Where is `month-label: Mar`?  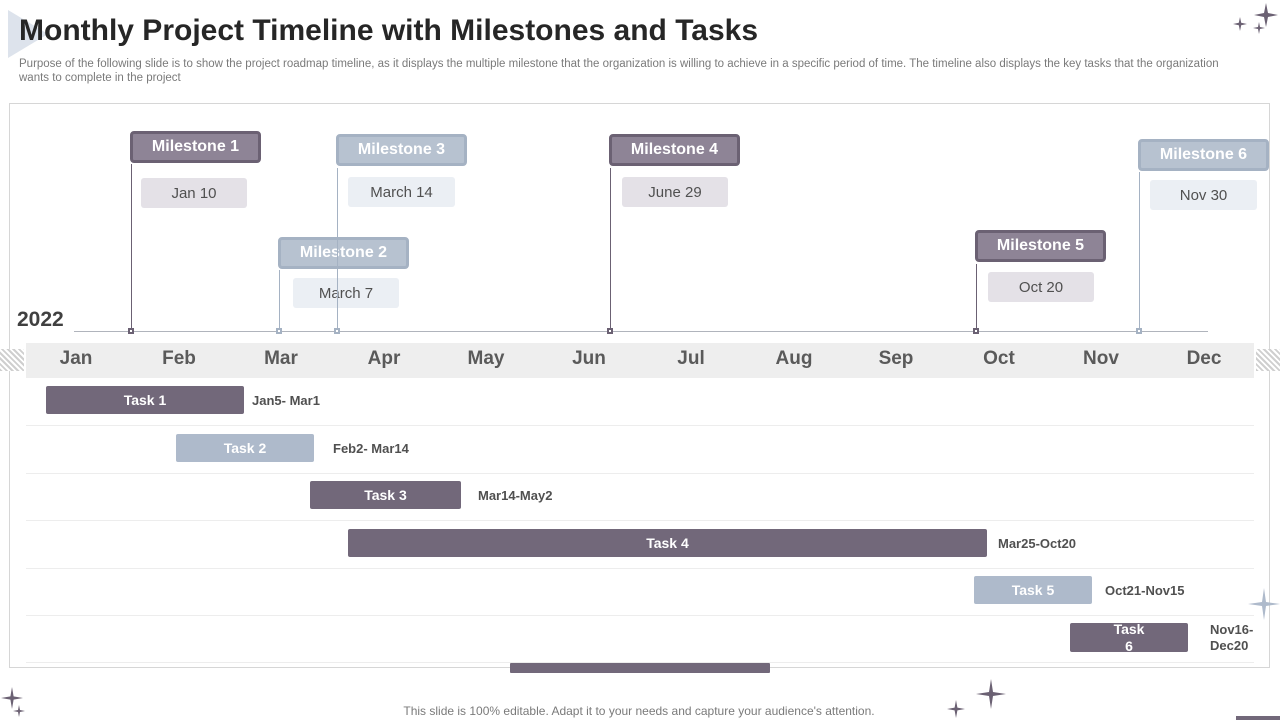
month-label: Mar is located at coordinates (281, 358).